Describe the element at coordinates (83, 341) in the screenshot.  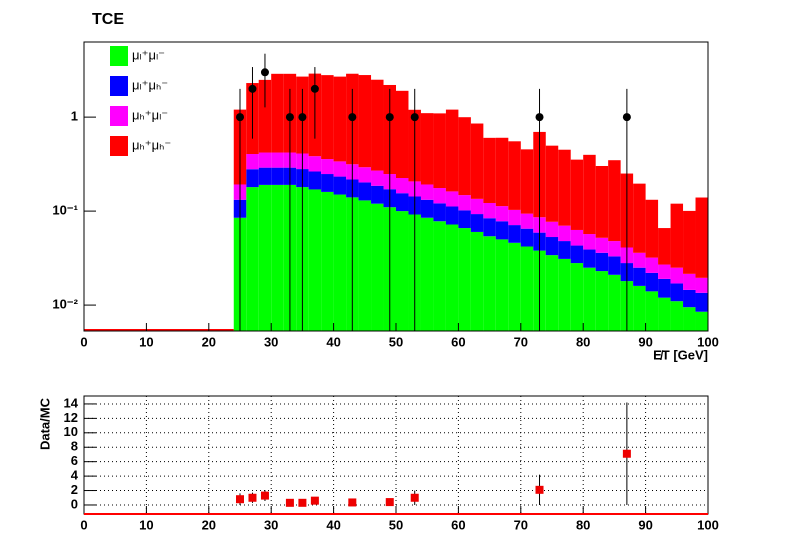
I see `x-tick-label: 0` at that location.